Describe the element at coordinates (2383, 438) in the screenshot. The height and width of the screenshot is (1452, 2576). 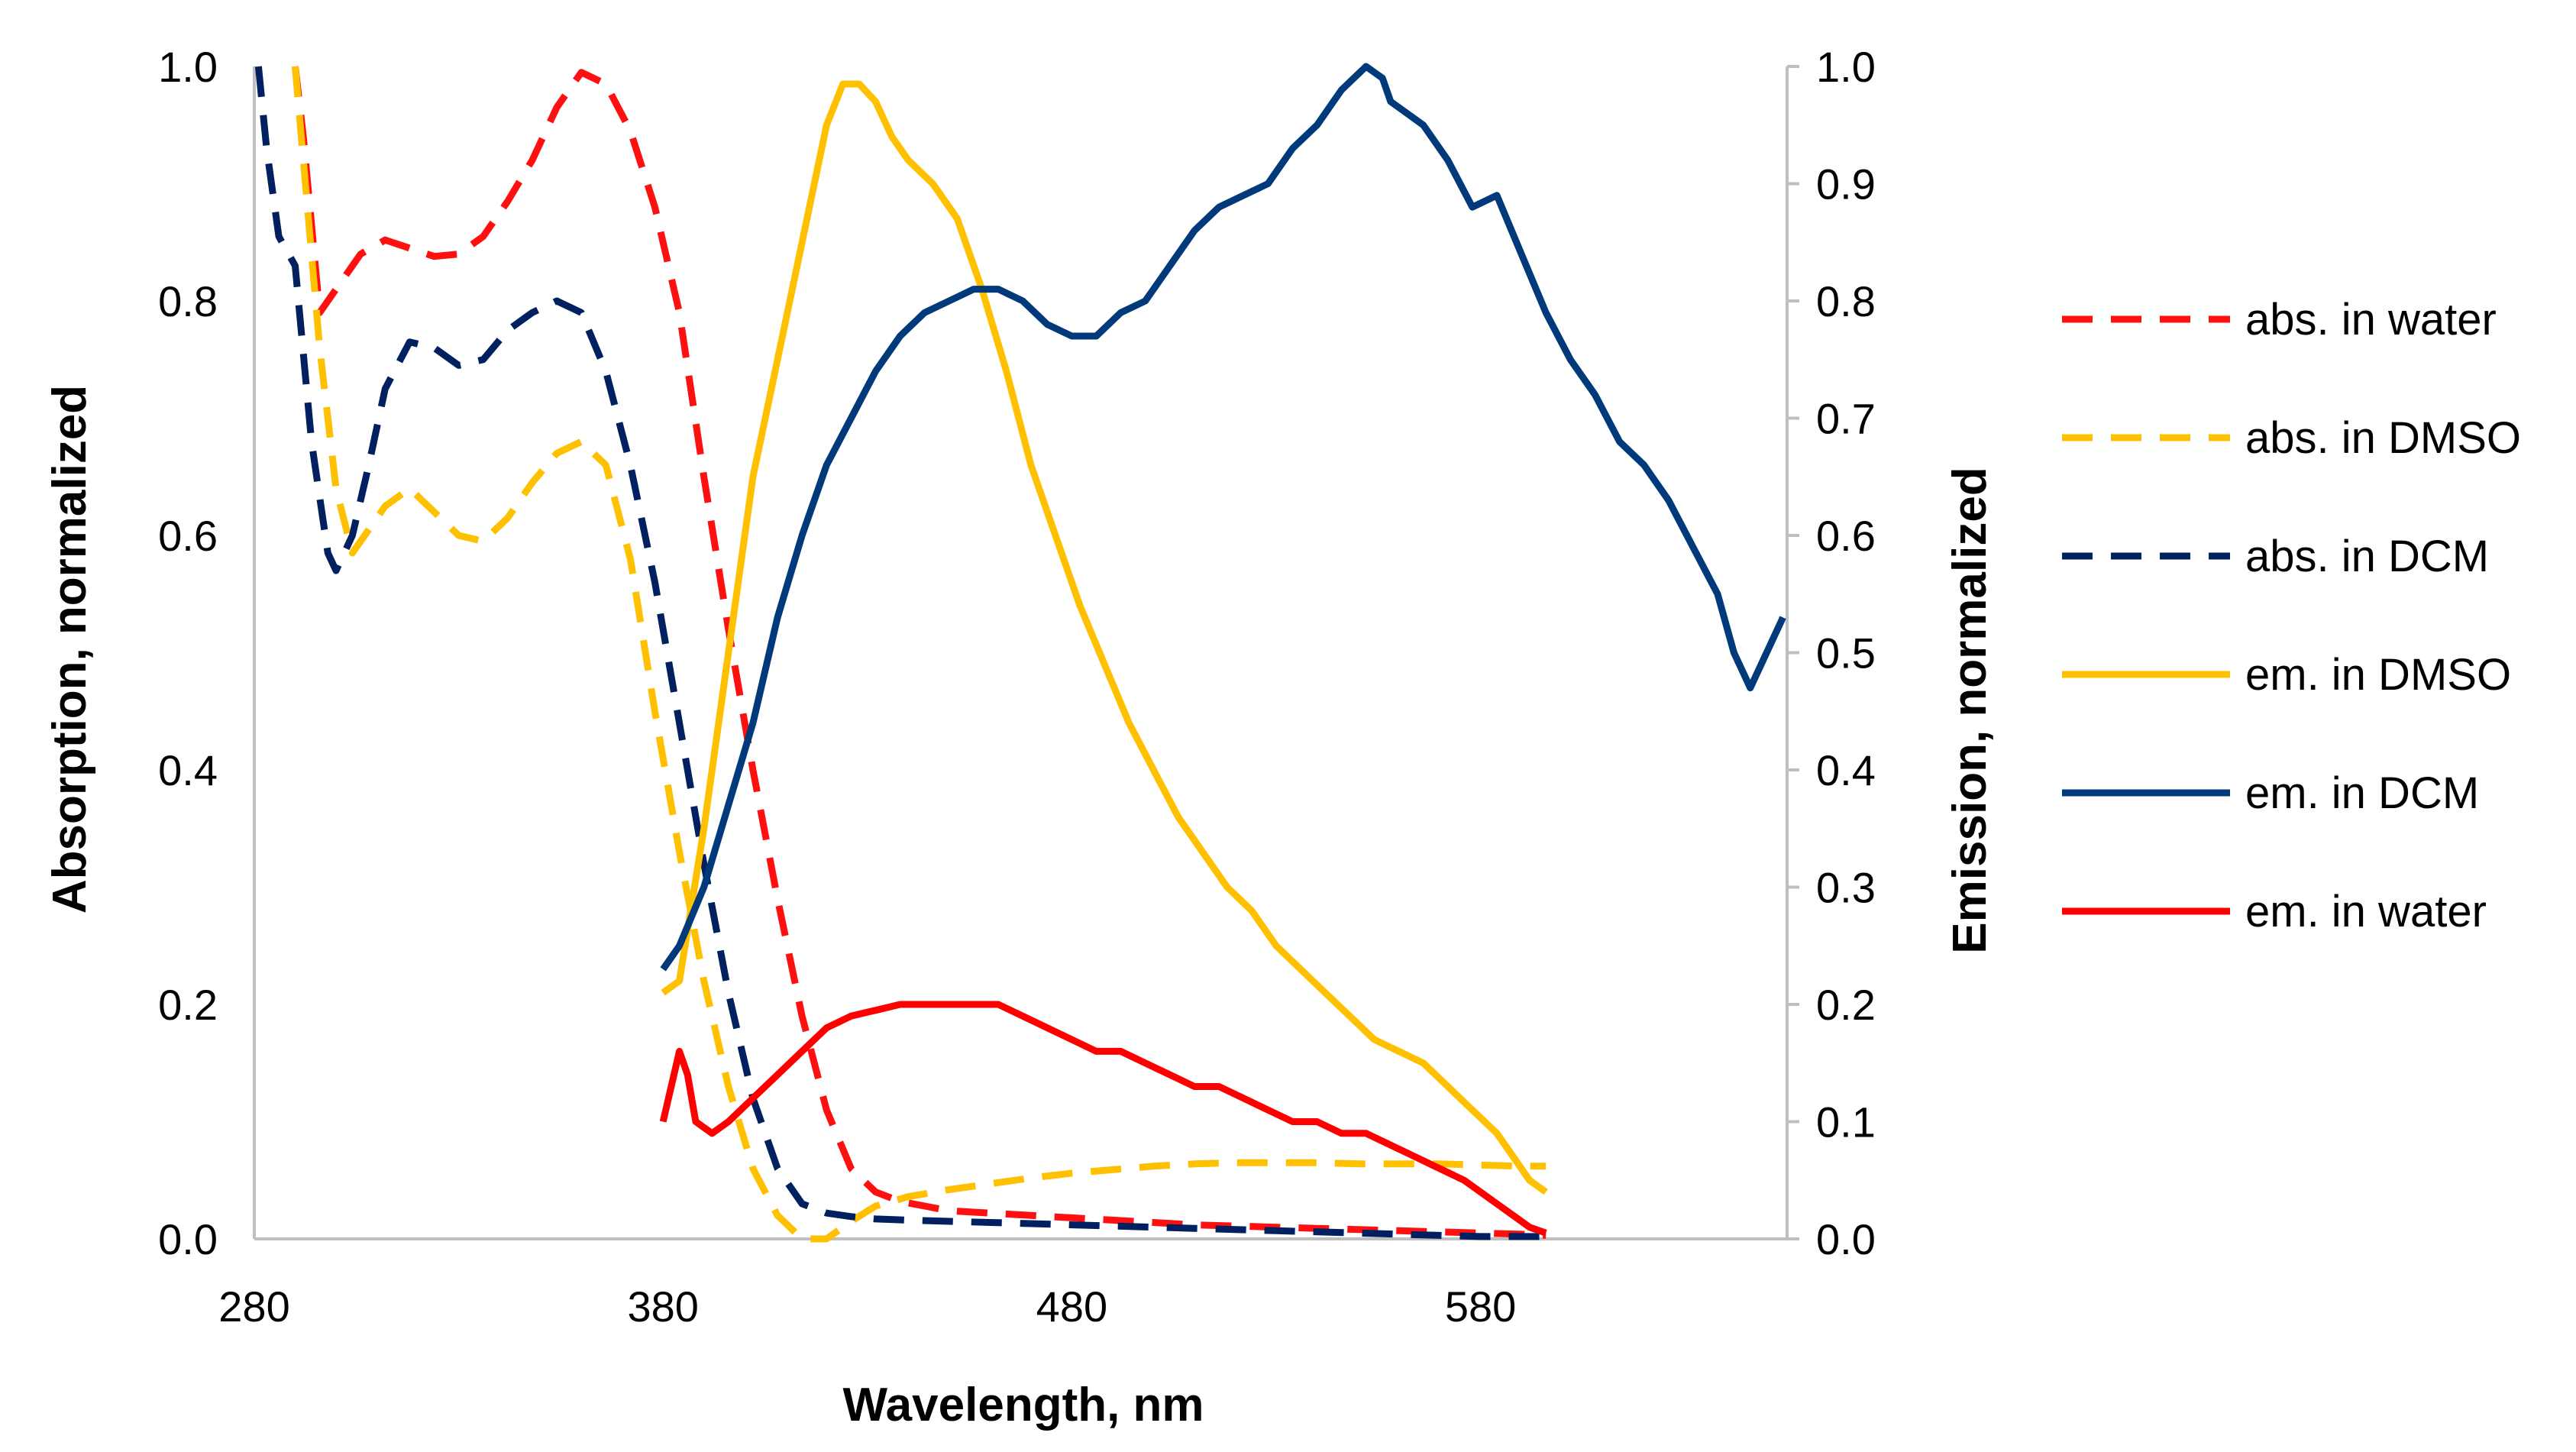
I see `legend-label: abs. in DMSO` at that location.